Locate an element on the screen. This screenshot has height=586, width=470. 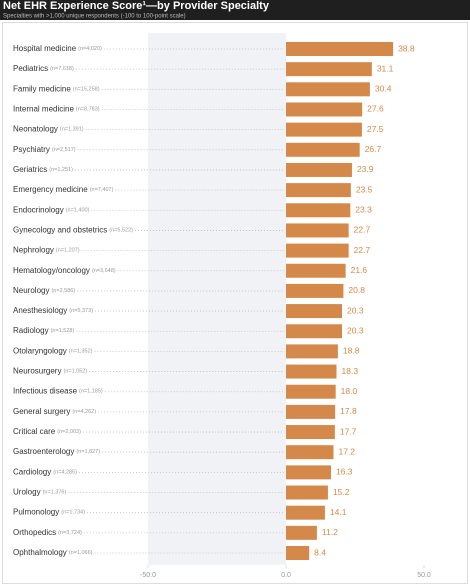
value-label: 26.7 is located at coordinates (373, 149).